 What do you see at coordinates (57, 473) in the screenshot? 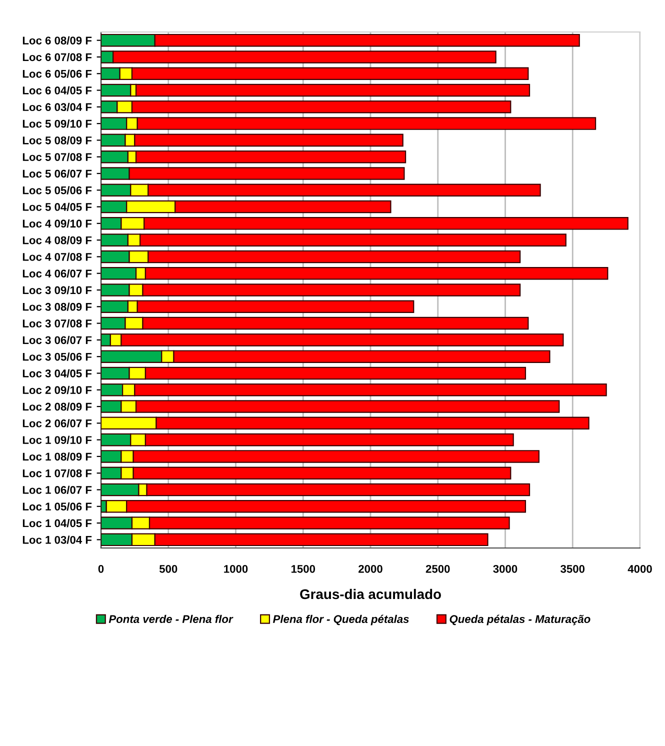
I see `y-tick-label: Loc 1 07/08 F` at bounding box center [57, 473].